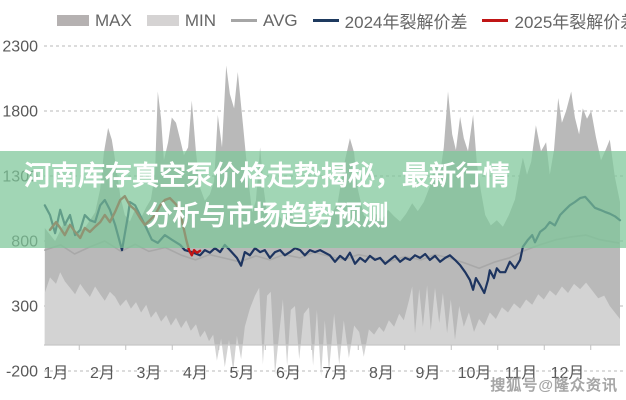  What do you see at coordinates (20, 112) in the screenshot?
I see `y-axis-tick-label: 1800` at bounding box center [20, 112].